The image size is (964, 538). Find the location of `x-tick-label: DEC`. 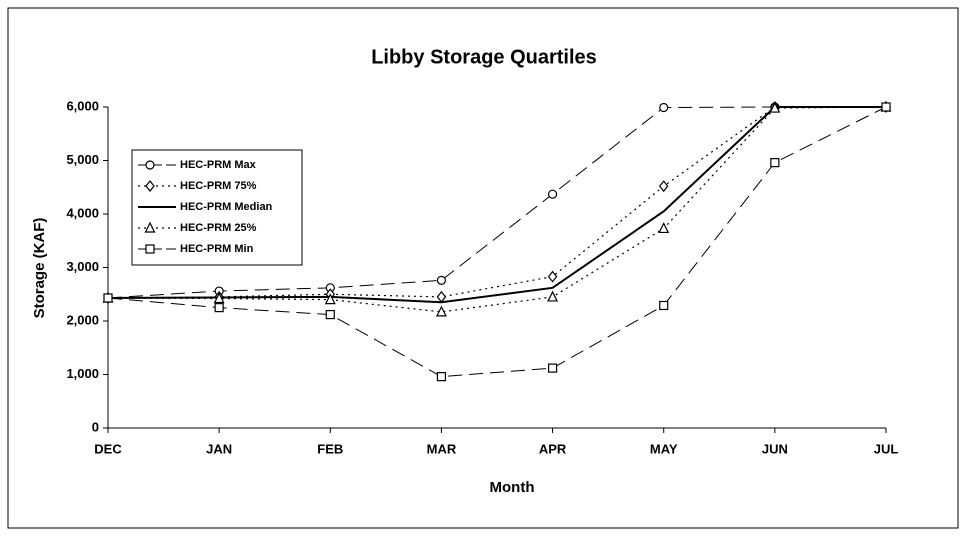

x-tick-label: DEC is located at coordinates (108, 448).